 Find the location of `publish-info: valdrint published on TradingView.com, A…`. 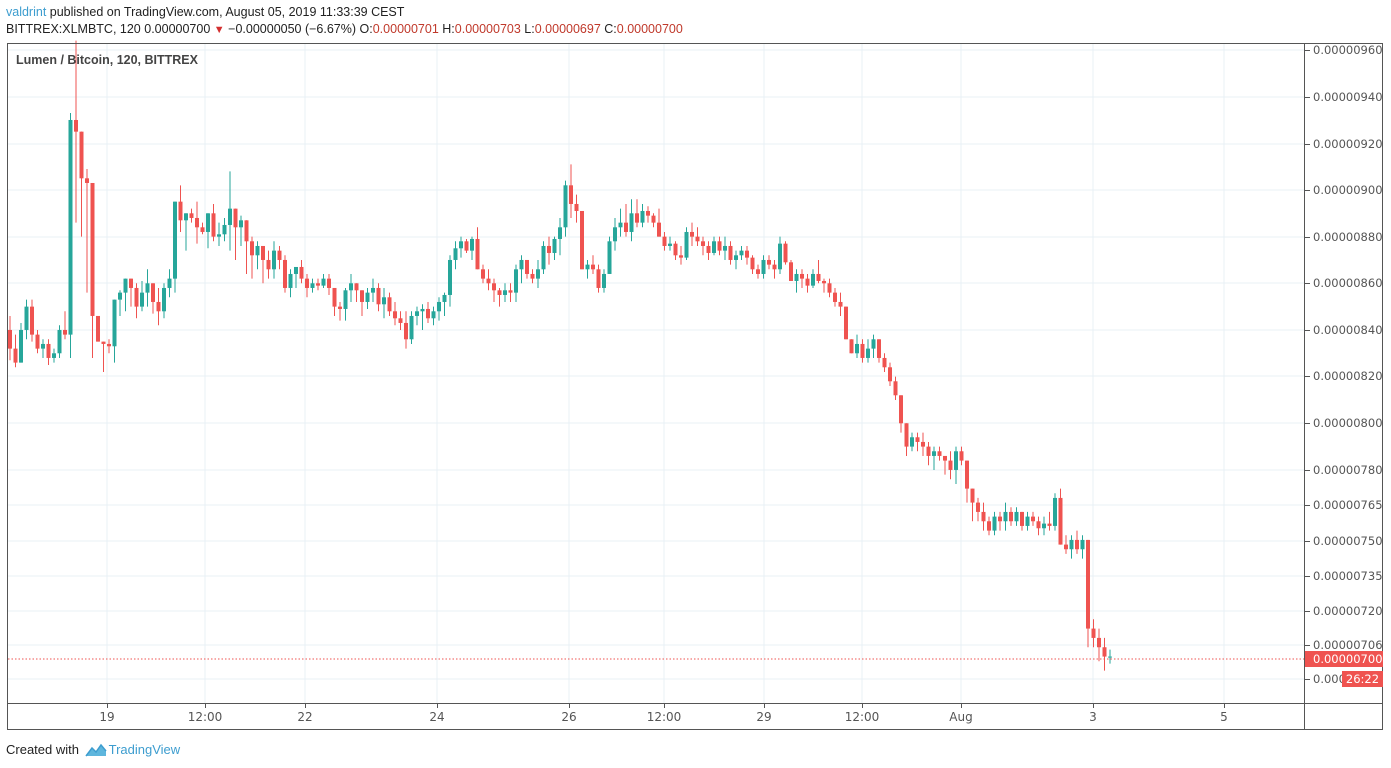

publish-info: valdrint published on TradingView.com, A… is located at coordinates (205, 12).